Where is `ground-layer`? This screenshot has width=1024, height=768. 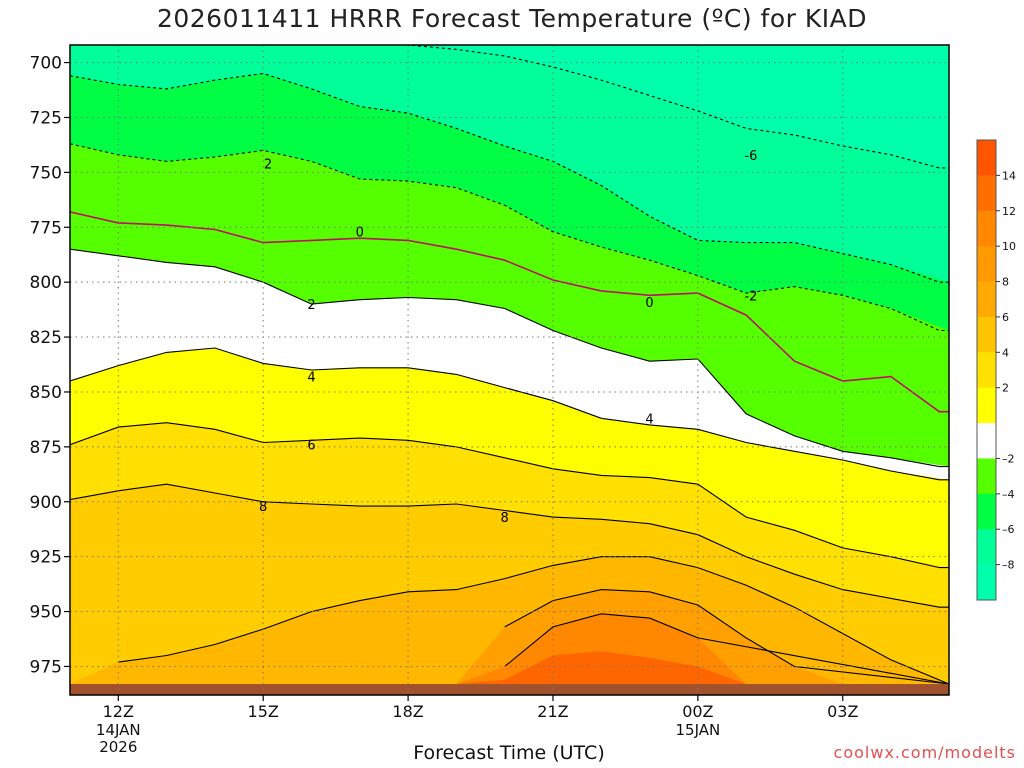 ground-layer is located at coordinates (509, 689).